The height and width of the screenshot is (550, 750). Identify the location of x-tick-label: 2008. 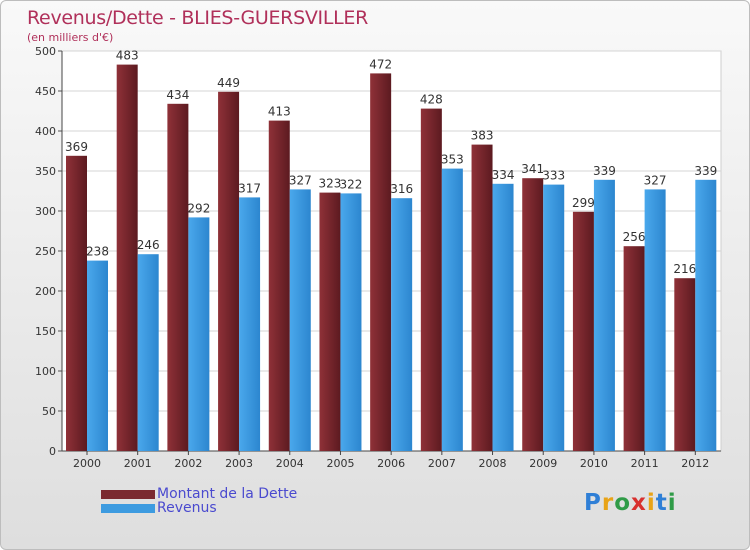
(493, 463).